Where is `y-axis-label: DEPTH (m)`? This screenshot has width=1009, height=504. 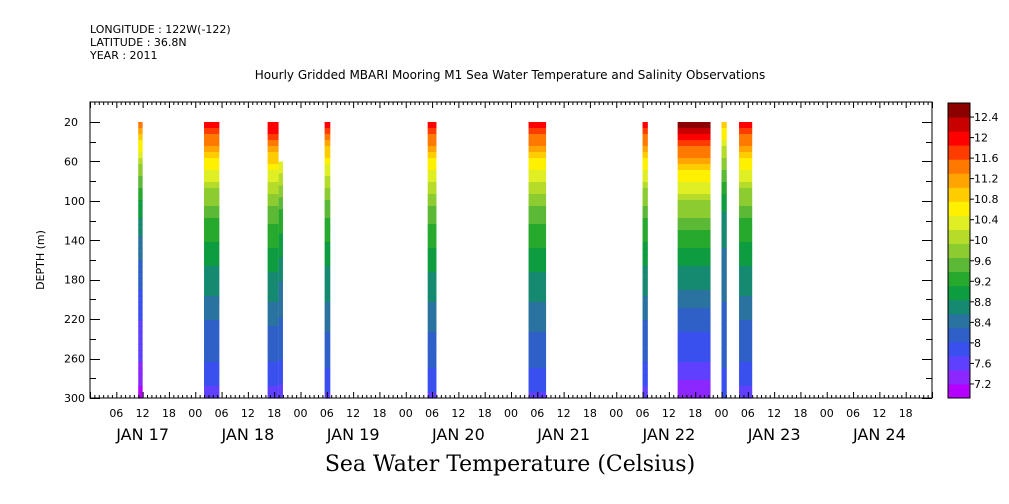
y-axis-label: DEPTH (m) is located at coordinates (40, 260).